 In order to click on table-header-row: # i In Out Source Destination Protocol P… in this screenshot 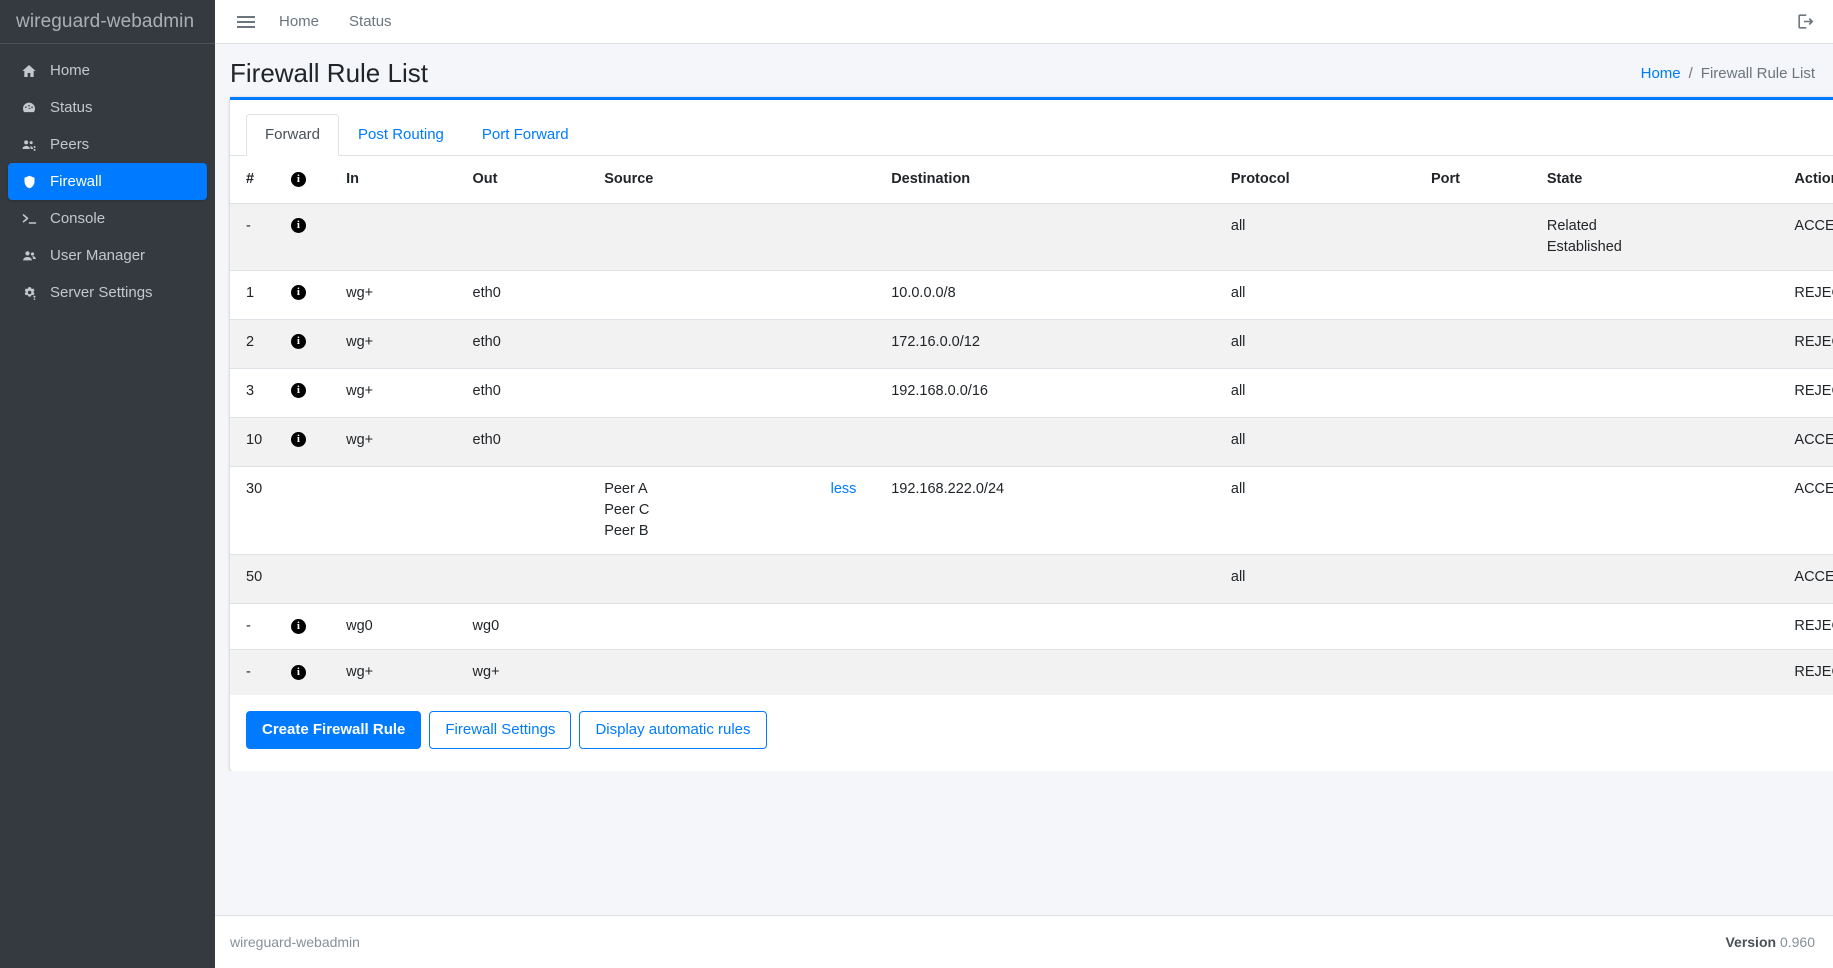, I will do `click(1031, 179)`.